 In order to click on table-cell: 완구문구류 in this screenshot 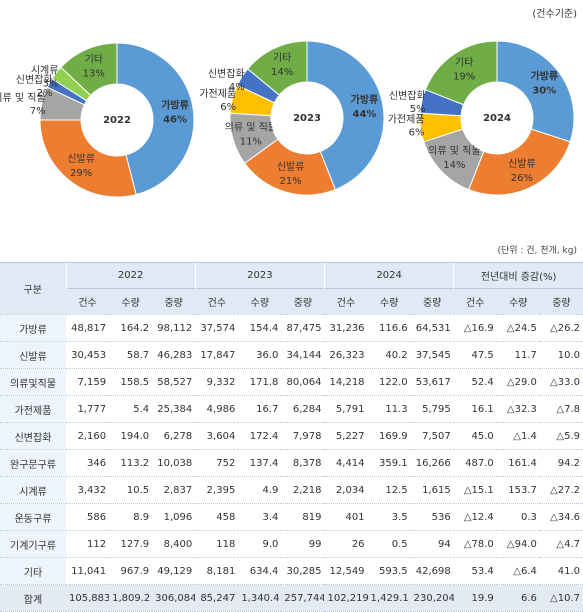, I will do `click(33, 463)`.